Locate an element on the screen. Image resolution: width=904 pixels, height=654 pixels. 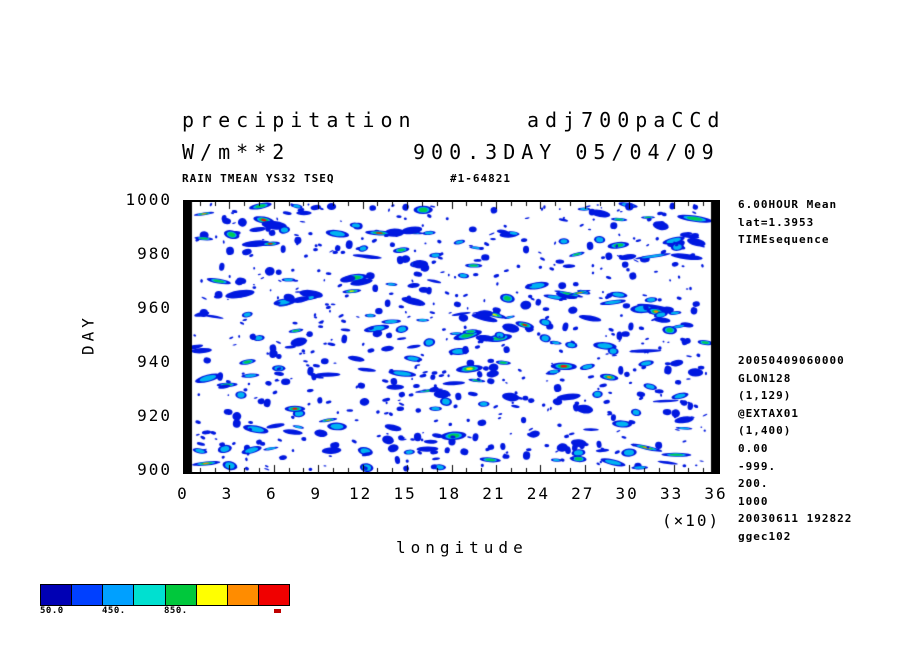
chart-title-left: precipitation is located at coordinates (299, 120).